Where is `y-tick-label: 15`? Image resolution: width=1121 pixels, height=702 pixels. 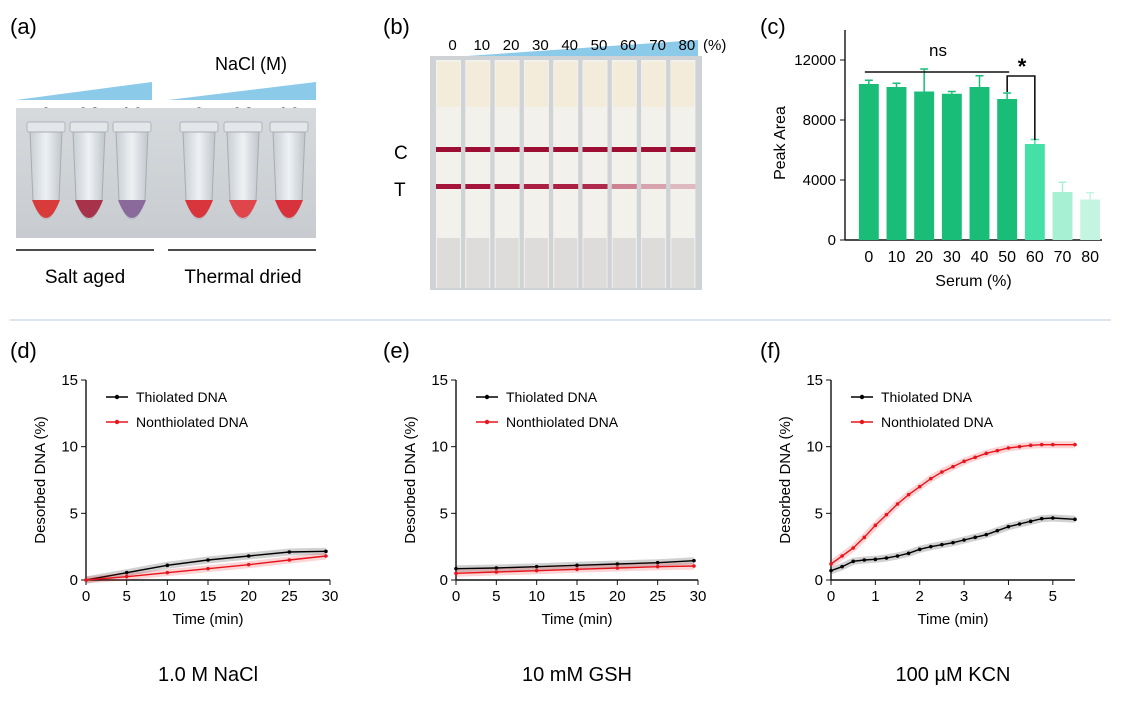 y-tick-label: 15 is located at coordinates (69, 380).